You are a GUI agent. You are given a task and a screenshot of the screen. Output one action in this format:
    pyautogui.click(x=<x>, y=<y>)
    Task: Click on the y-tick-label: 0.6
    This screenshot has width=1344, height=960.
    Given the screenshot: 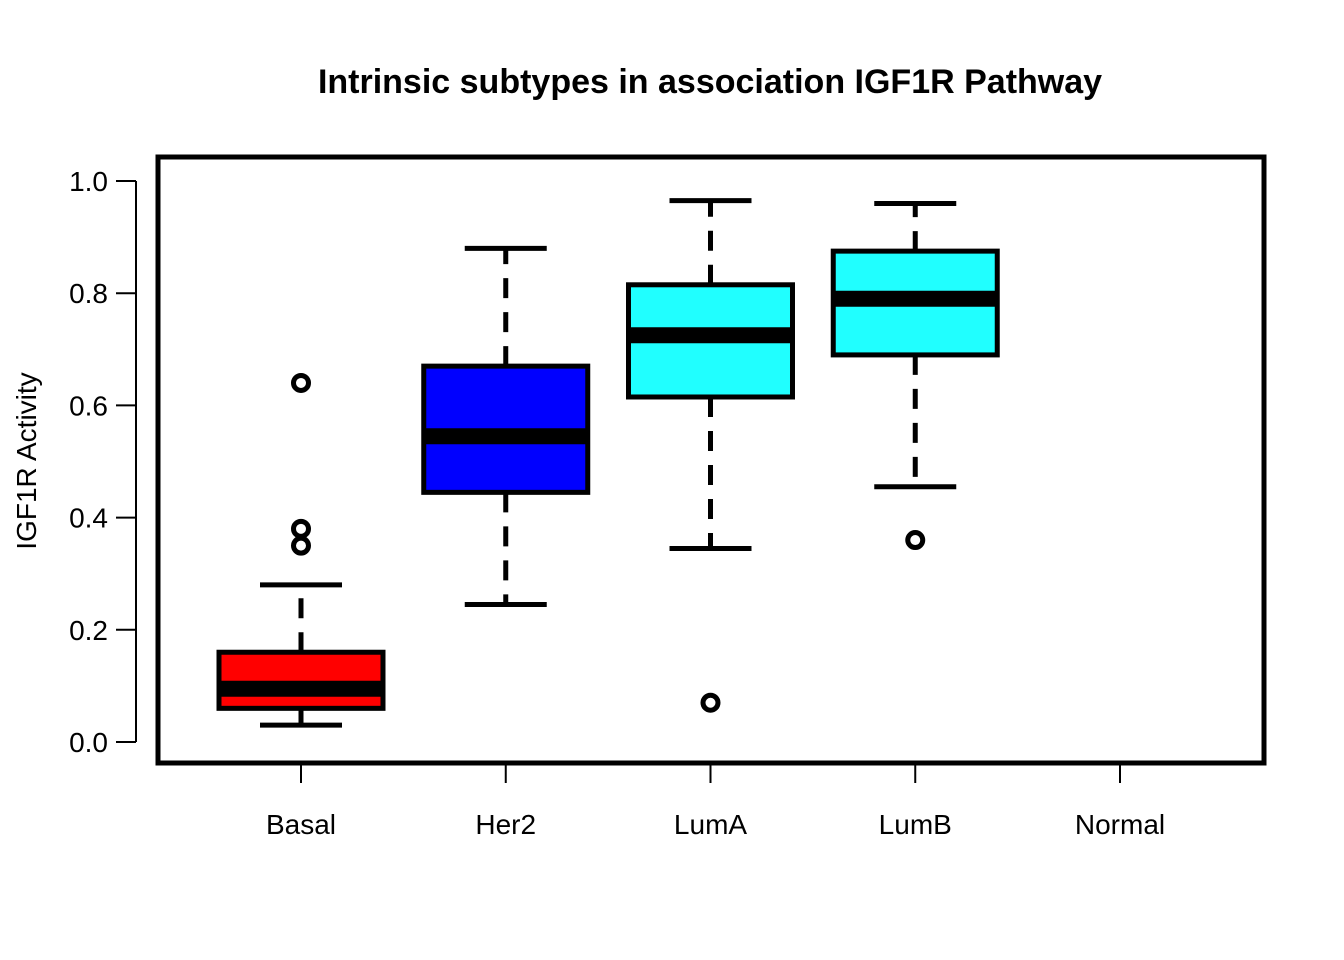 What is the action you would take?
    pyautogui.click(x=88, y=405)
    